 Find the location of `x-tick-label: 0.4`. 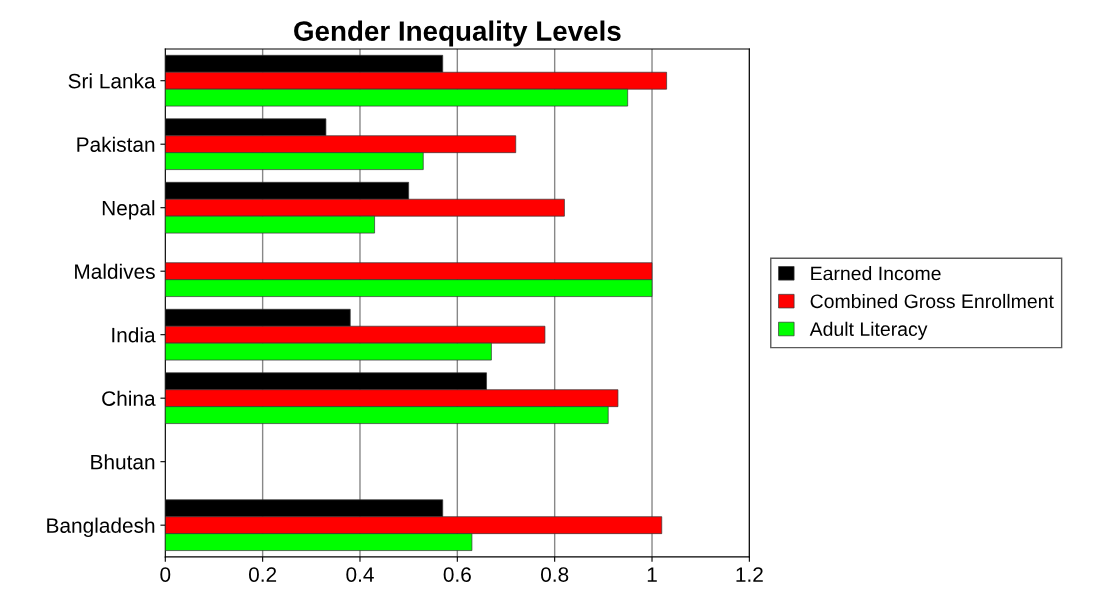

x-tick-label: 0.4 is located at coordinates (360, 574).